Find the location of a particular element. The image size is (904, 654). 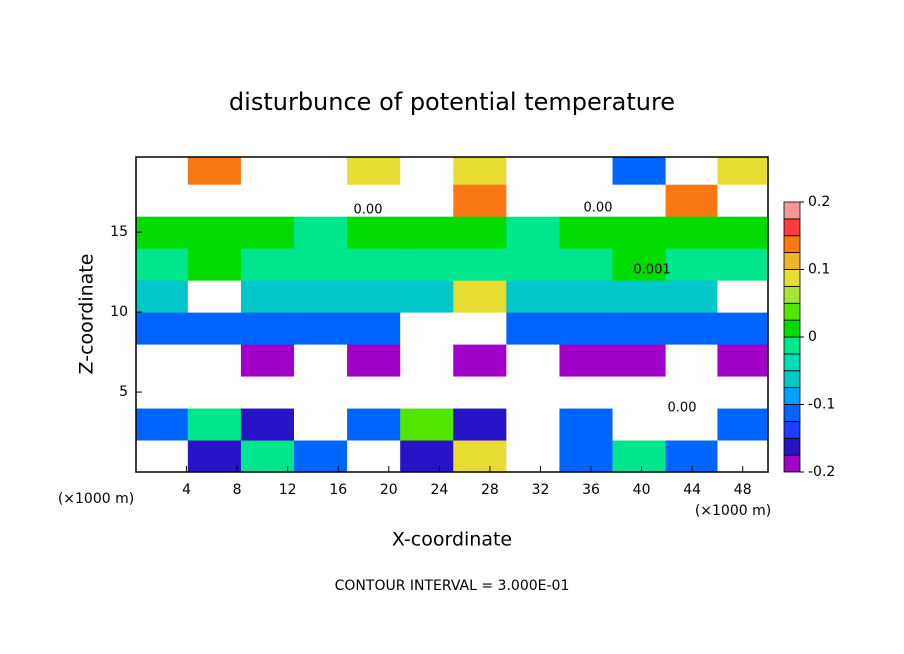

x-tick-label: 48 is located at coordinates (743, 490).